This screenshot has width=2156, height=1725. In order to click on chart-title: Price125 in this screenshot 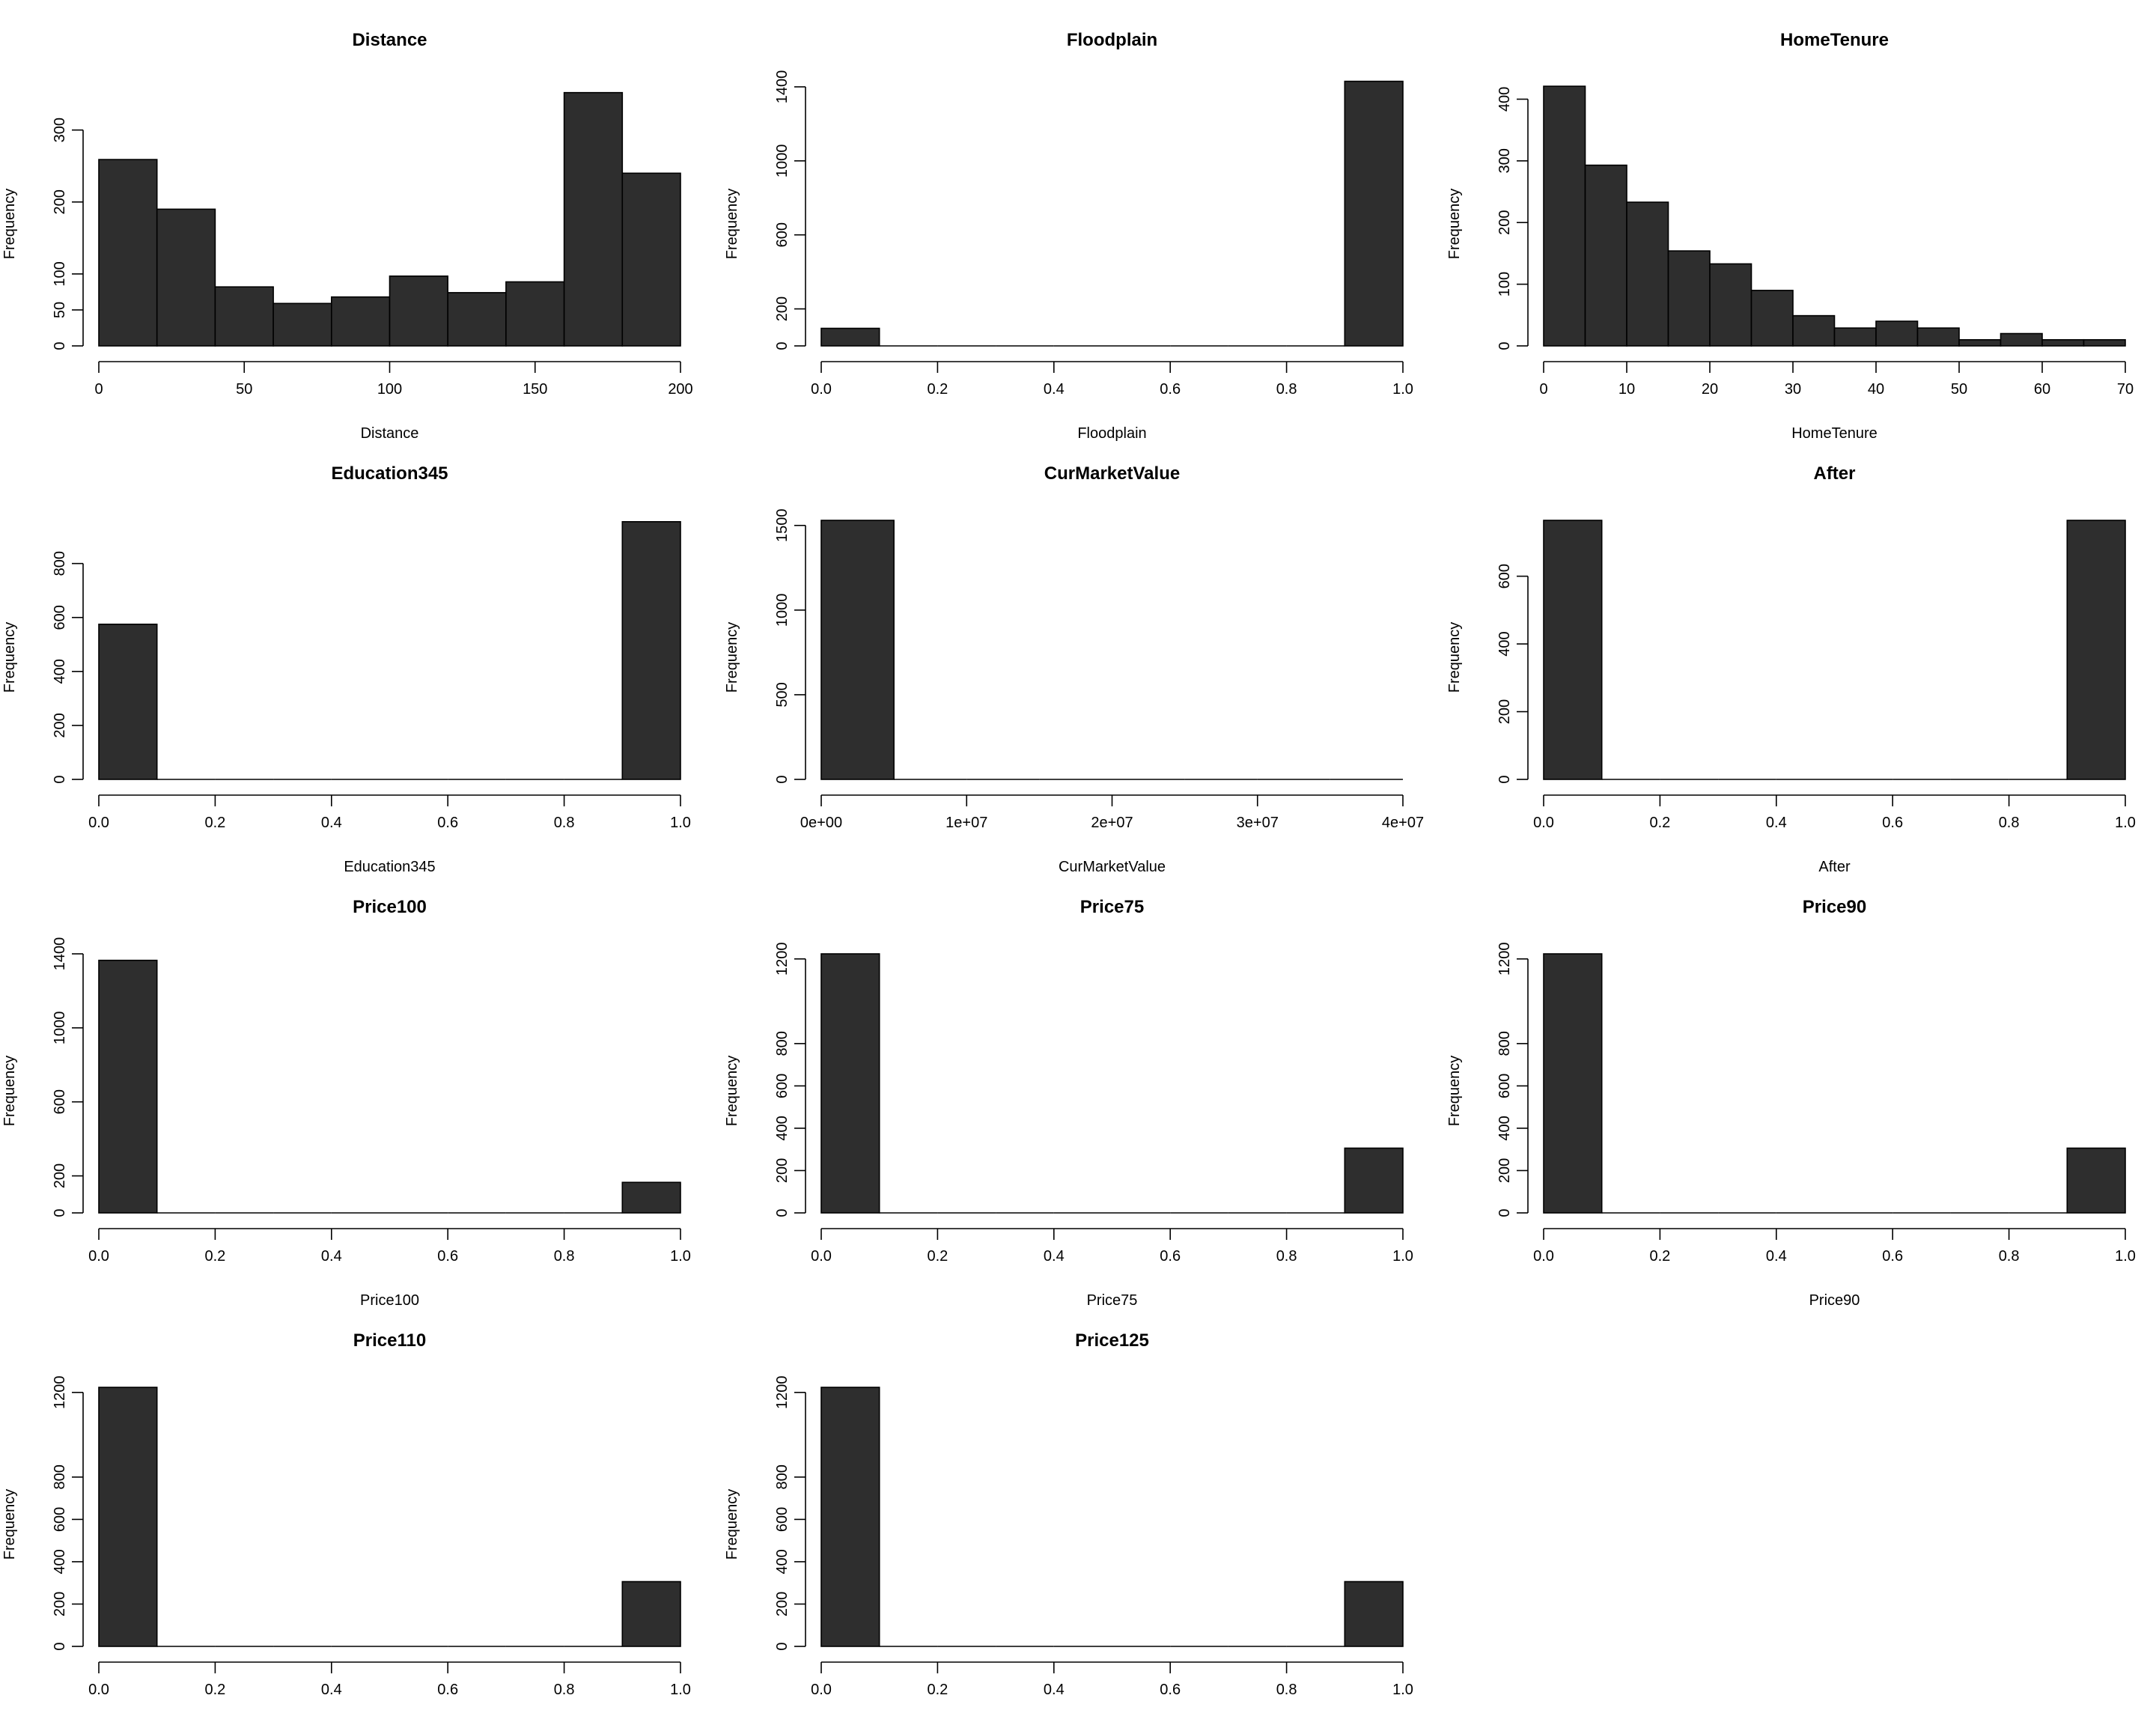, I will do `click(1112, 1340)`.